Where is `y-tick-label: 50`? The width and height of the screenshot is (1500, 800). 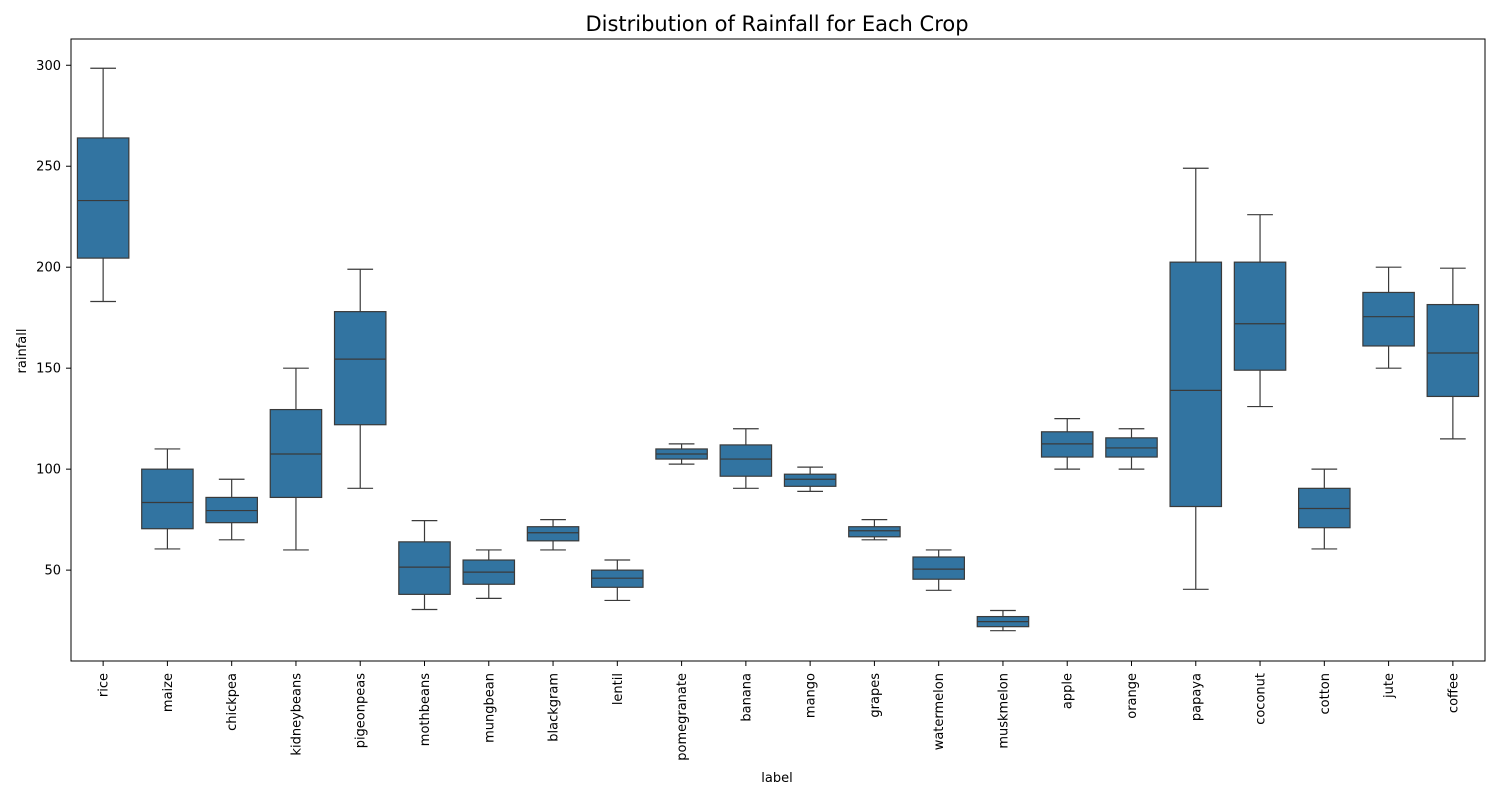 y-tick-label: 50 is located at coordinates (52, 571).